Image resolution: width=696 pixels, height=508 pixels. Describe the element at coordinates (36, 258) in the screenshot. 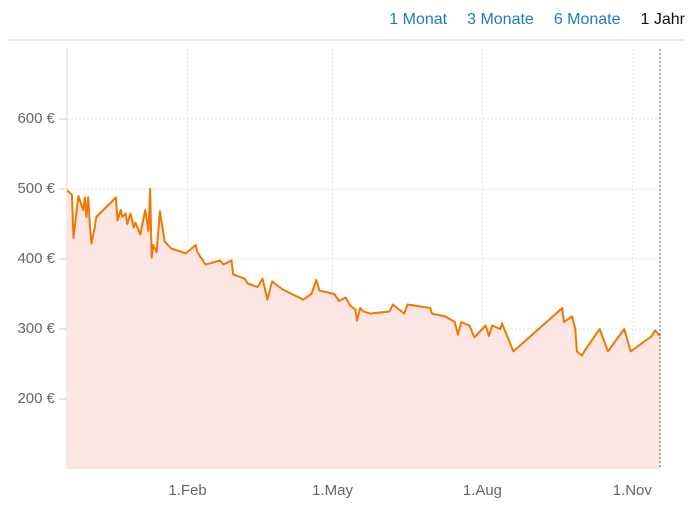

I see `y-tick-label: 400 €` at that location.